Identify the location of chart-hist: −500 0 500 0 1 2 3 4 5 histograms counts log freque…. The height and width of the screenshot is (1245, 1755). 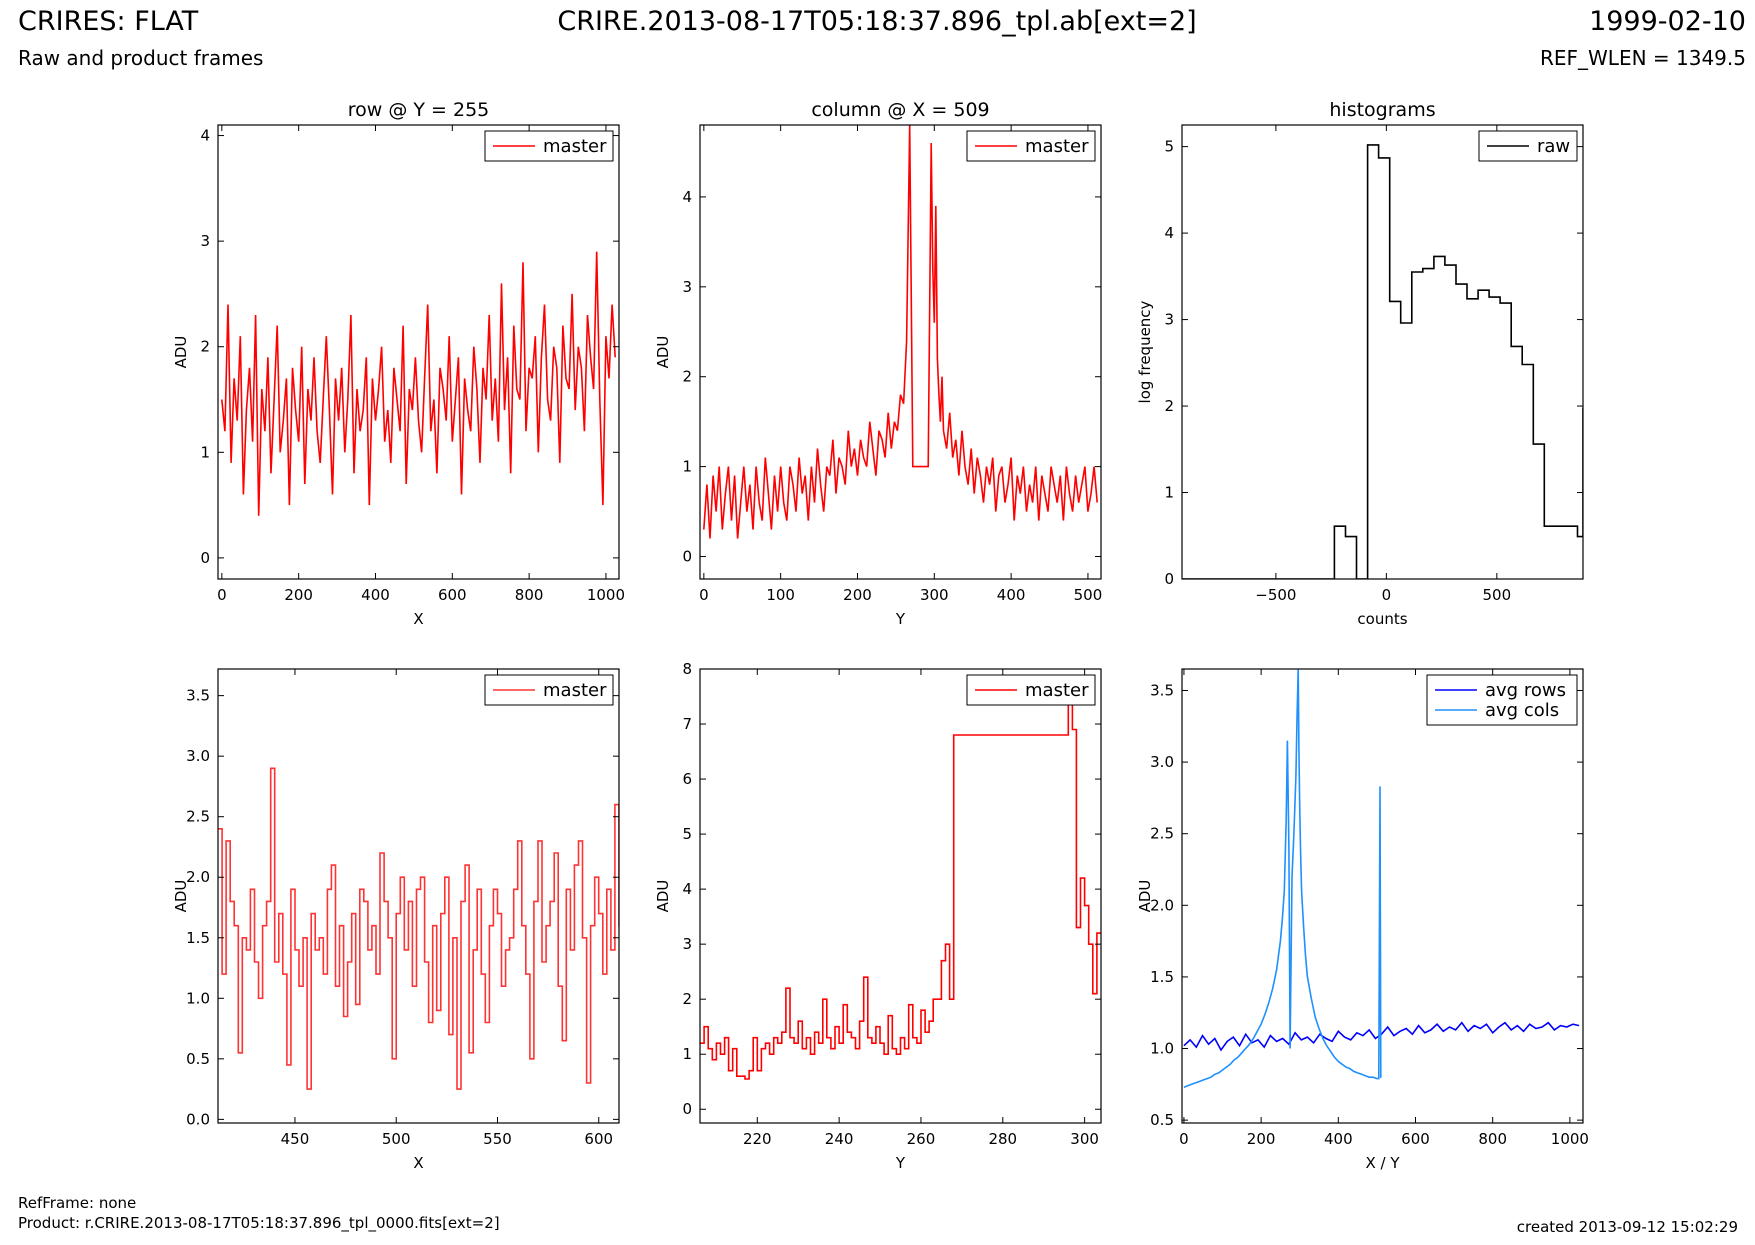
(1360, 363).